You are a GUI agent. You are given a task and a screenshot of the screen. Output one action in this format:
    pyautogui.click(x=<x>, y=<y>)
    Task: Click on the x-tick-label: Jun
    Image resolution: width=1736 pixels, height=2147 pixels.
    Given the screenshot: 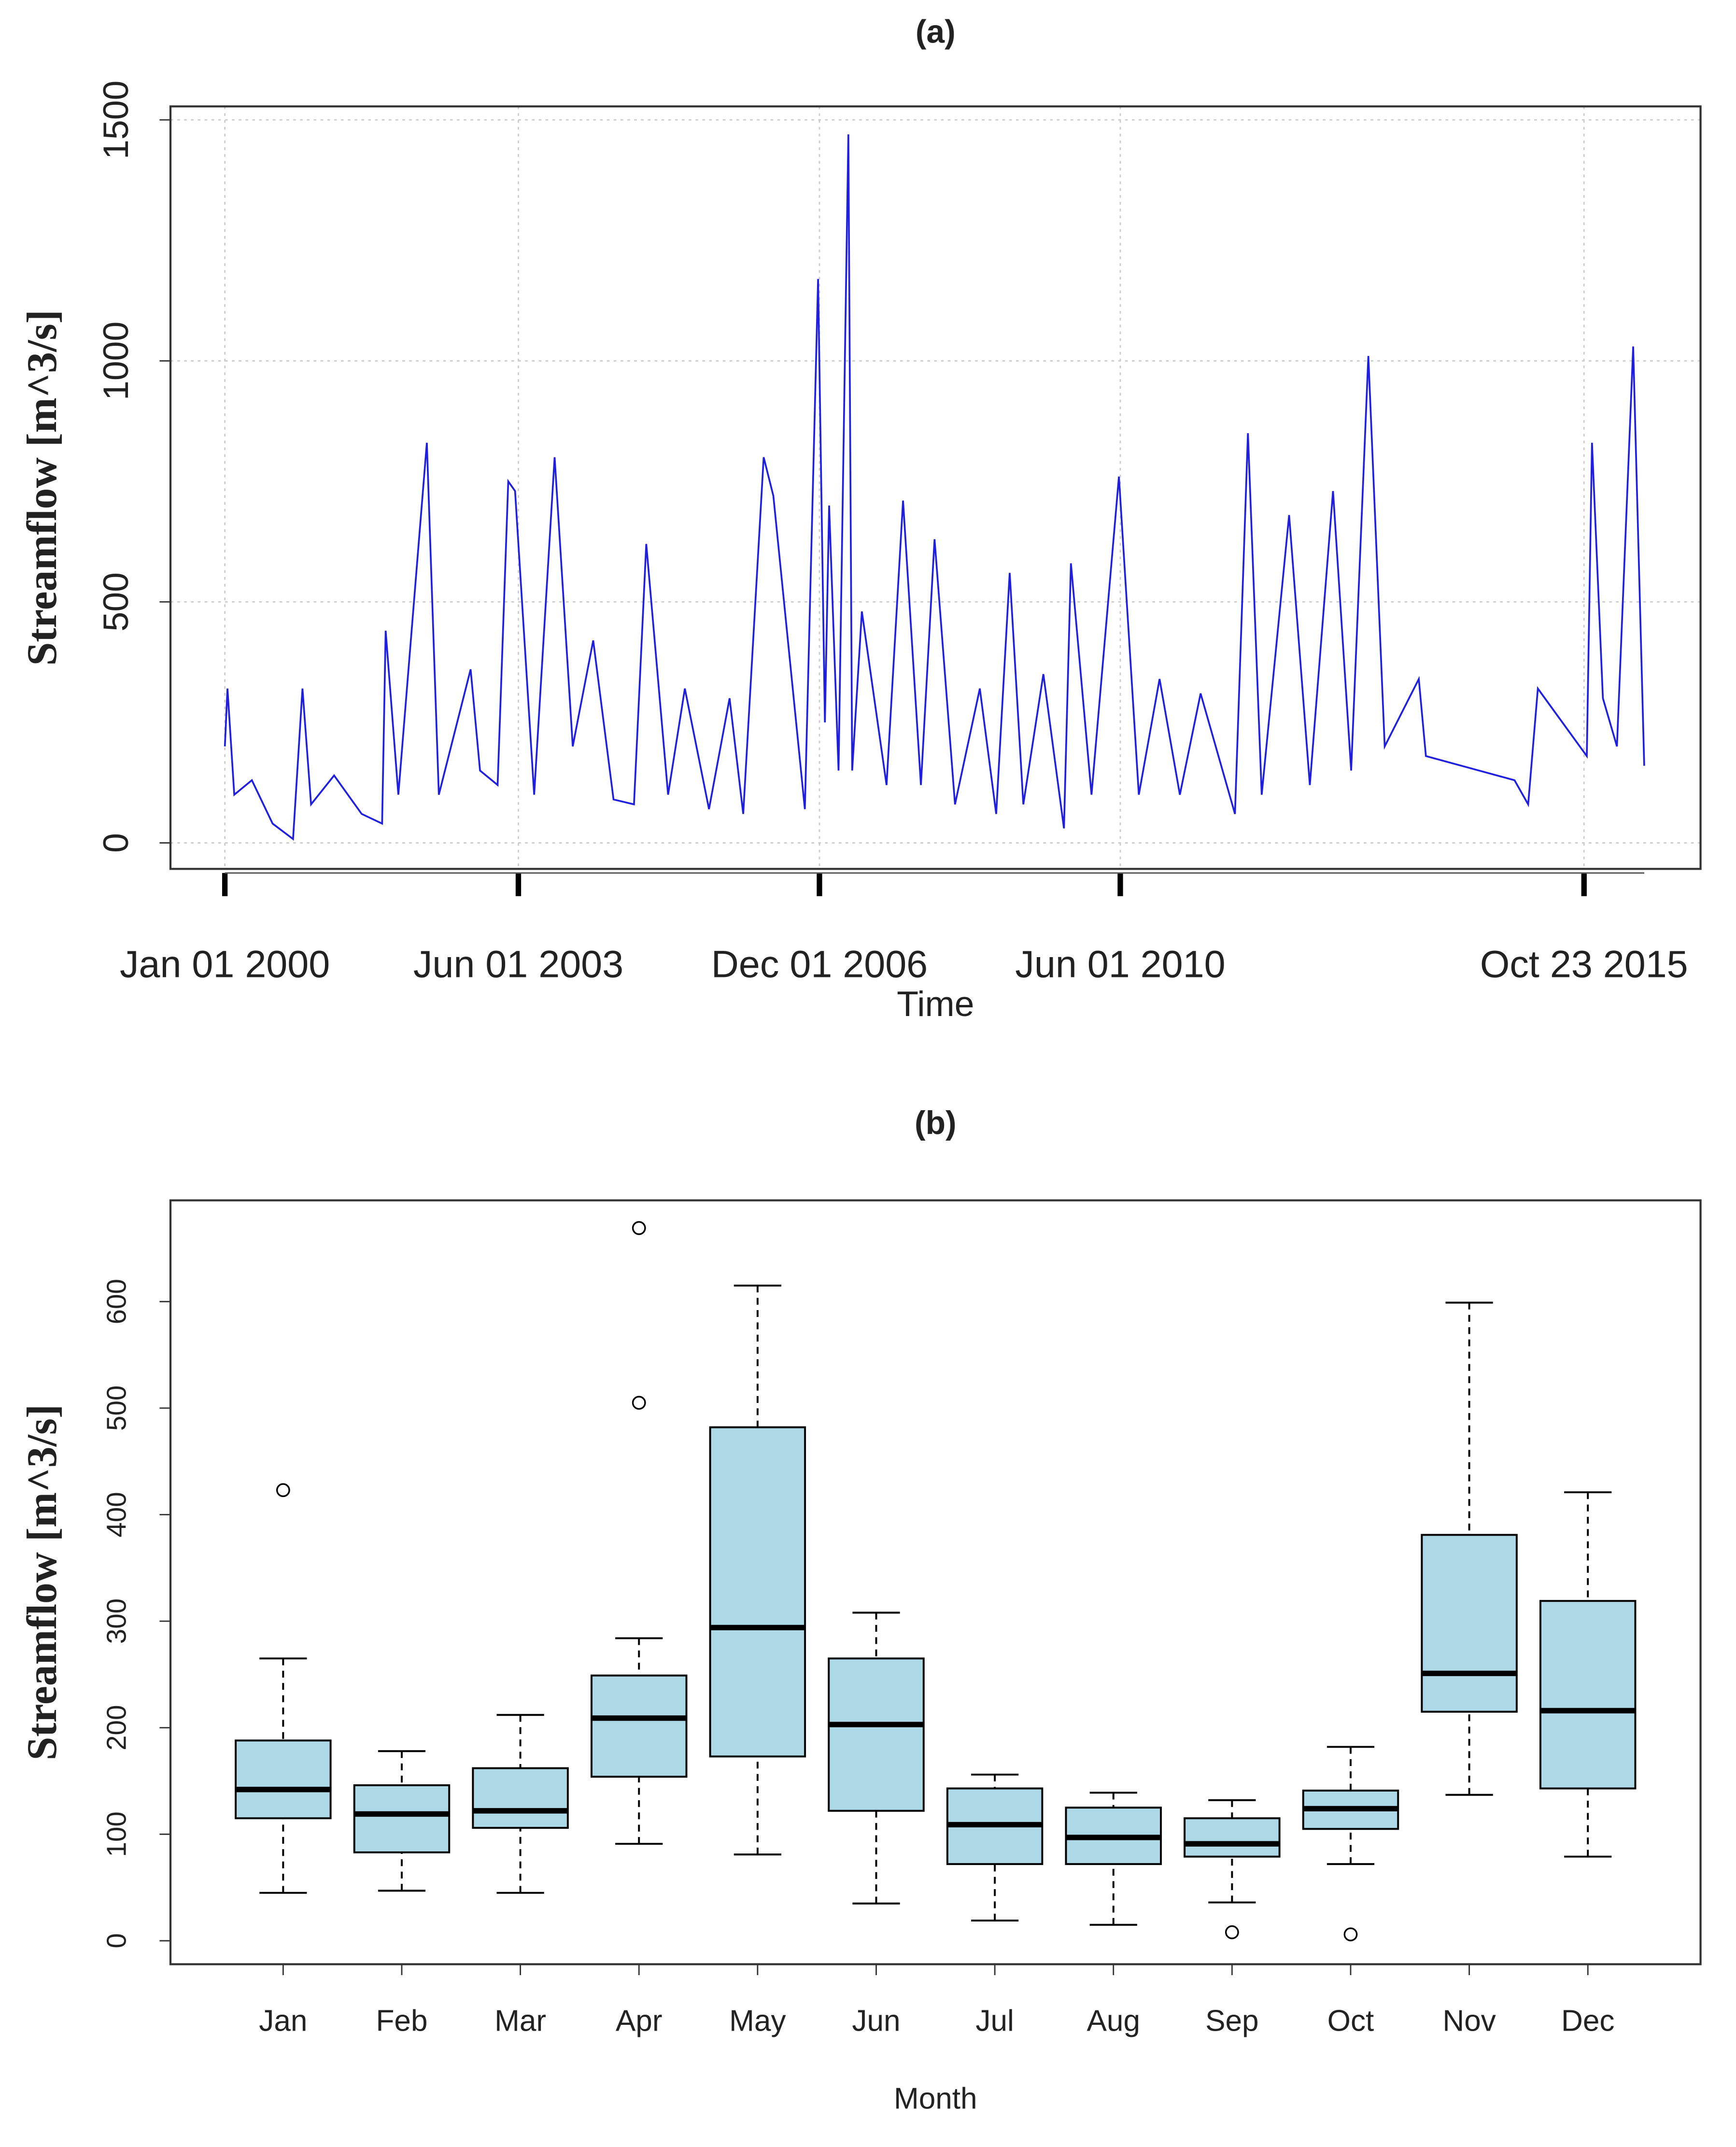 What is the action you would take?
    pyautogui.click(x=876, y=2020)
    